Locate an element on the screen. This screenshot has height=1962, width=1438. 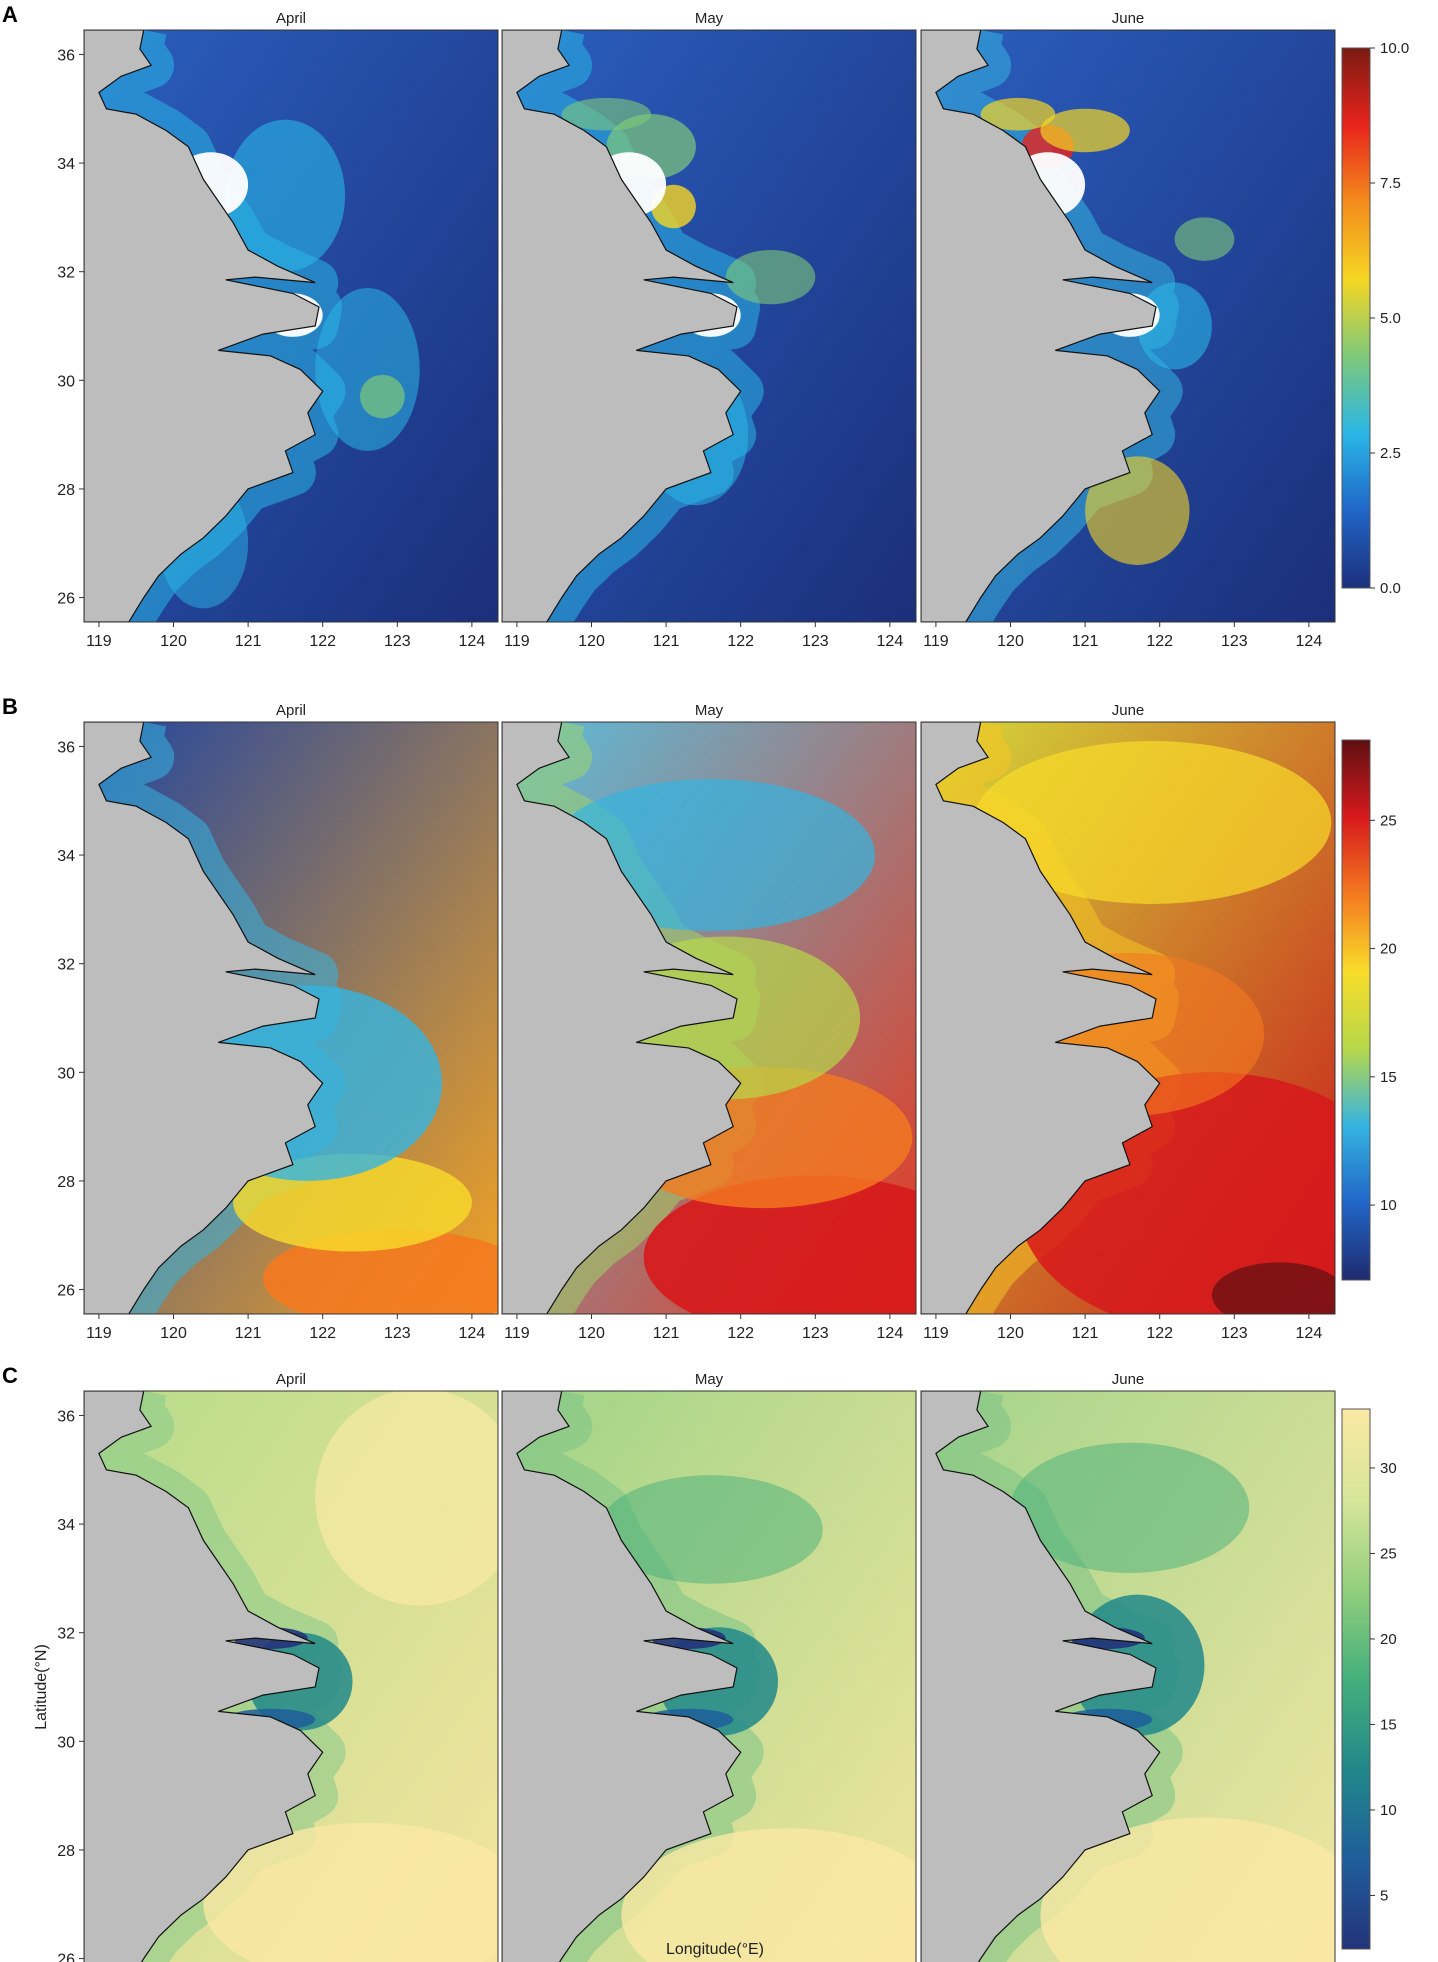
y-axis-title: Latitude(°N) is located at coordinates (41, 1687).